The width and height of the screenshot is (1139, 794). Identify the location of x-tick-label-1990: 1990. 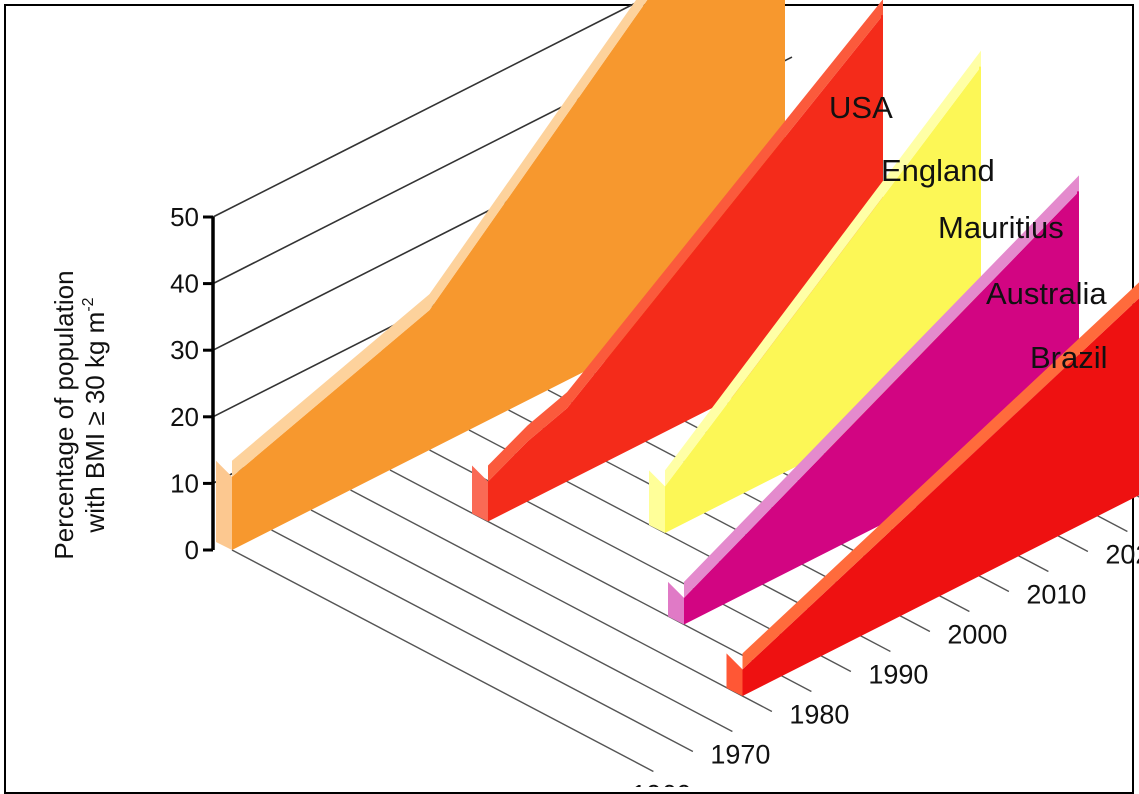
(898, 674).